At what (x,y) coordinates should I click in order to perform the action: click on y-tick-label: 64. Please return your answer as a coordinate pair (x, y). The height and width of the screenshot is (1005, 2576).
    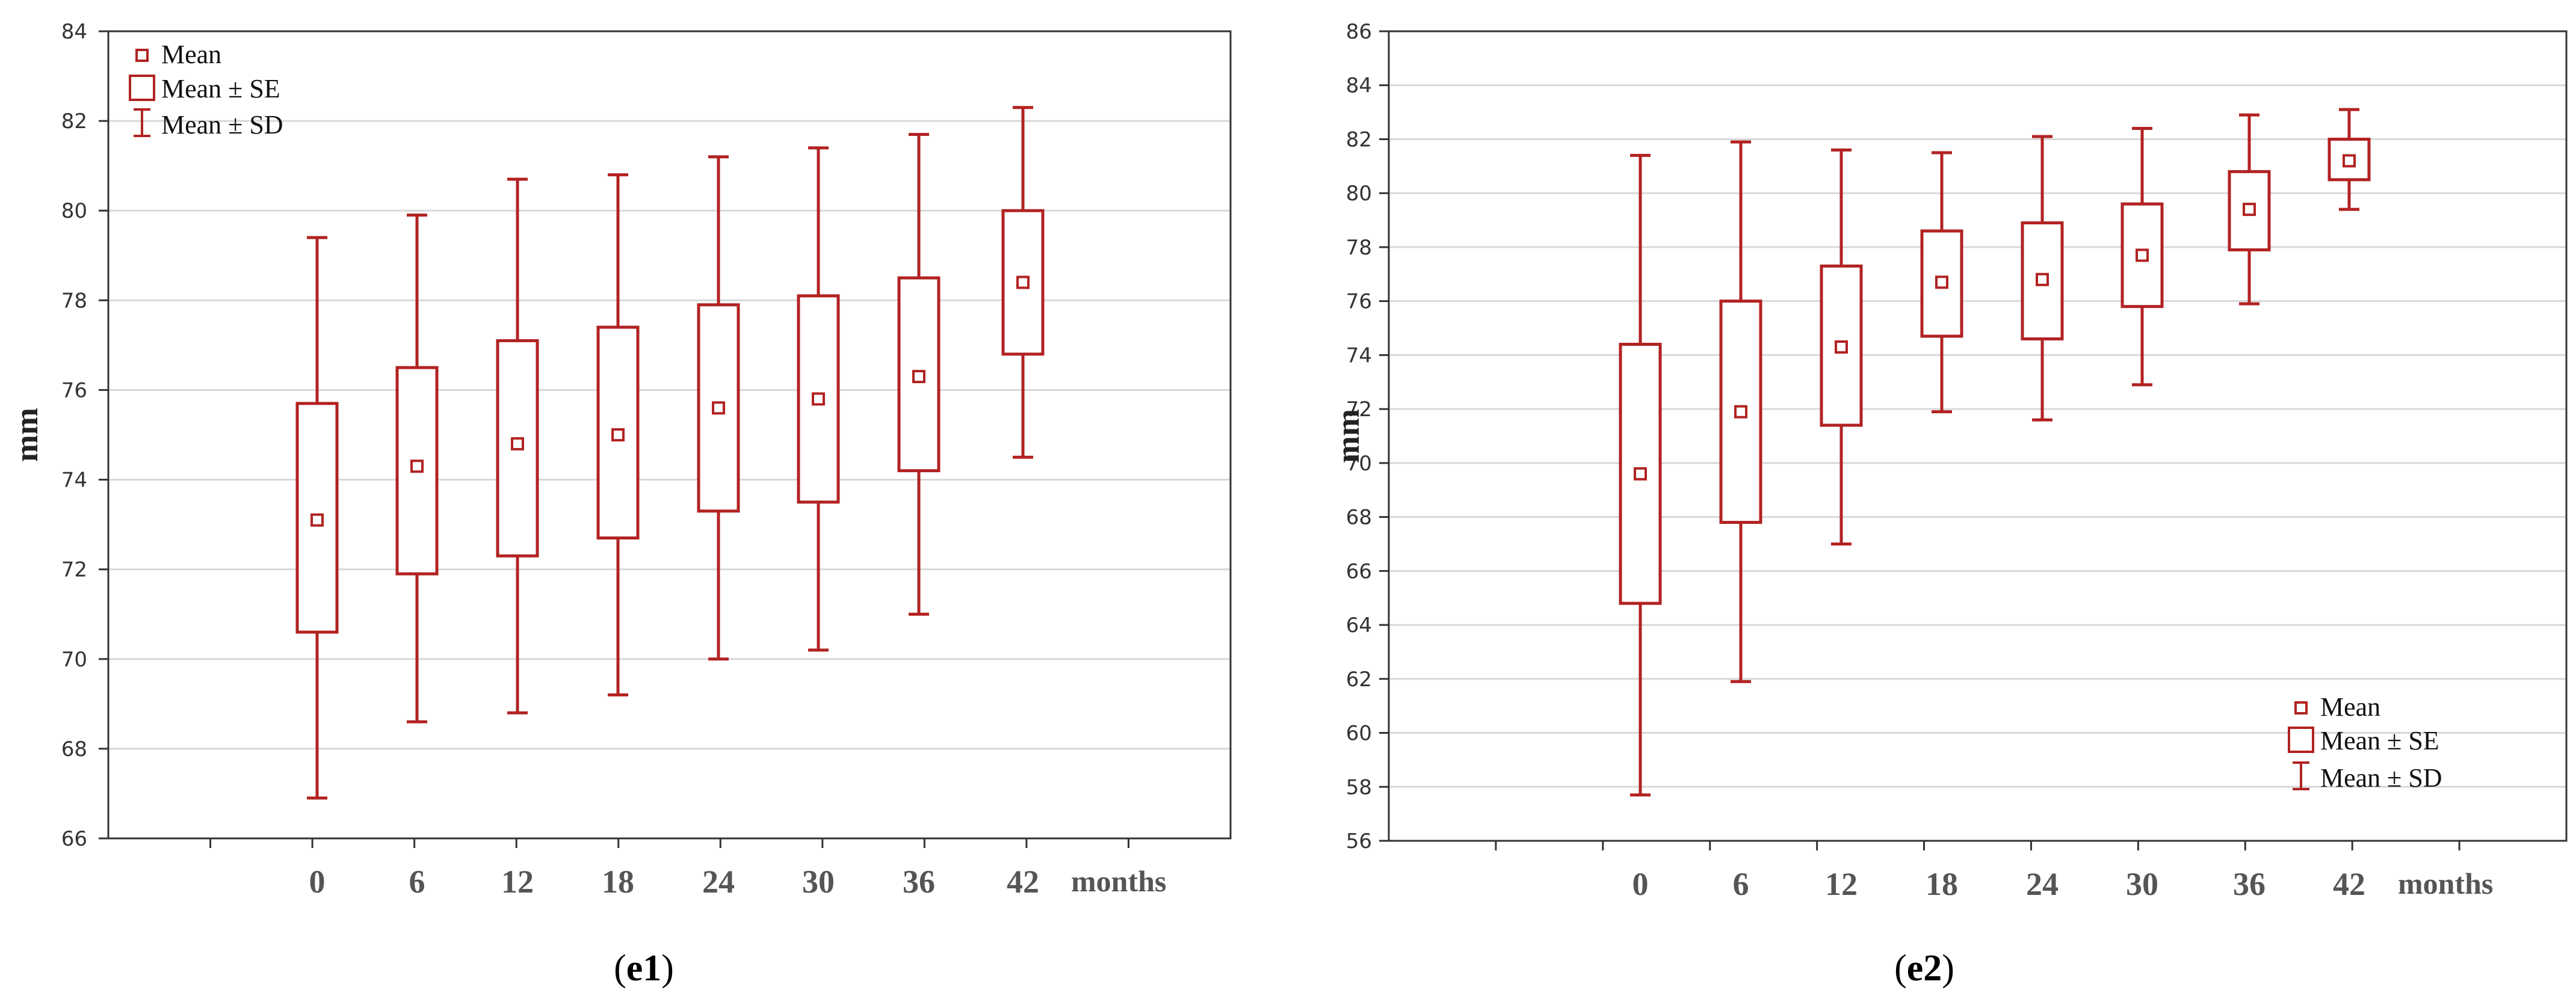
    Looking at the image, I should click on (1359, 625).